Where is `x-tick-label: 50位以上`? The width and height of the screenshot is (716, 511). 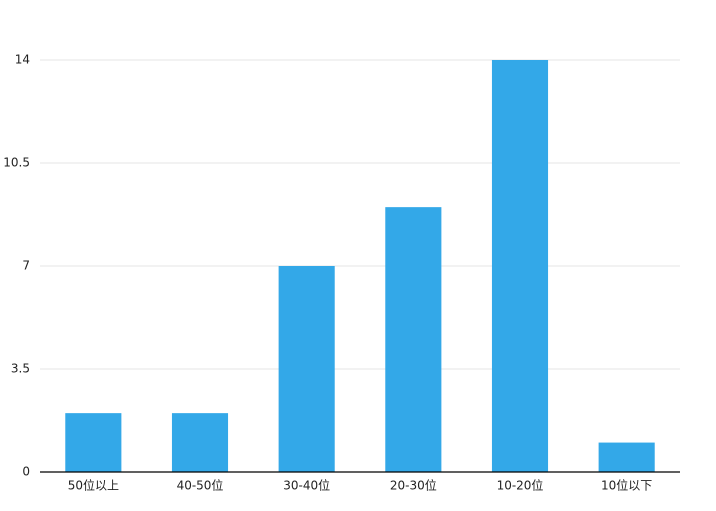 x-tick-label: 50位以上 is located at coordinates (93, 485).